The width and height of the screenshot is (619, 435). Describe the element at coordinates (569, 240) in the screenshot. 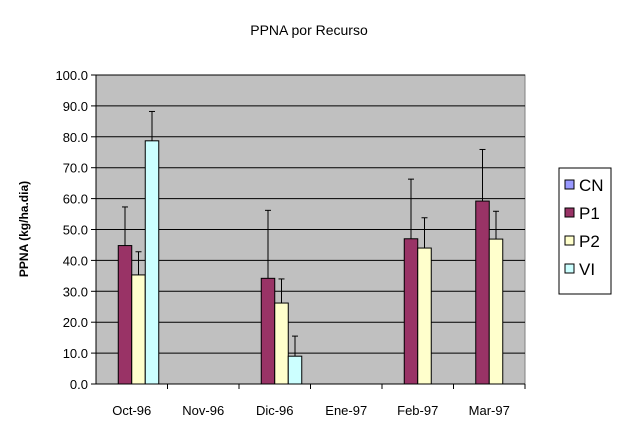

I see `legend-swatch-p2` at that location.